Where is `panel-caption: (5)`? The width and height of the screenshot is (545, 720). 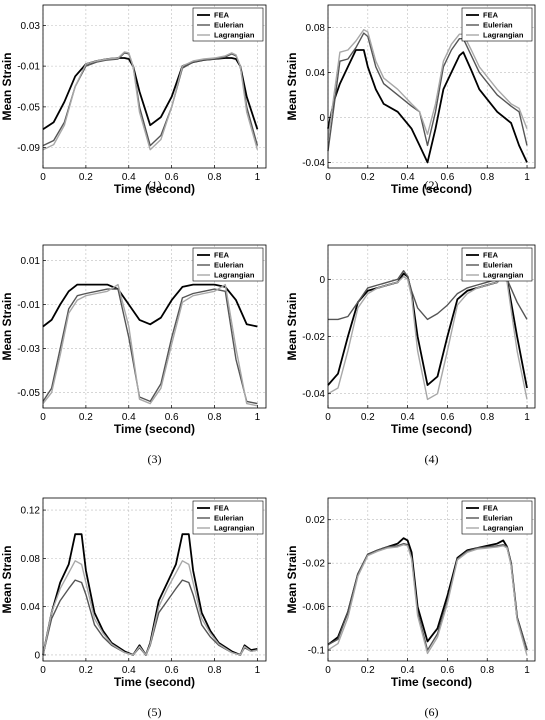 panel-caption: (5) is located at coordinates (155, 712).